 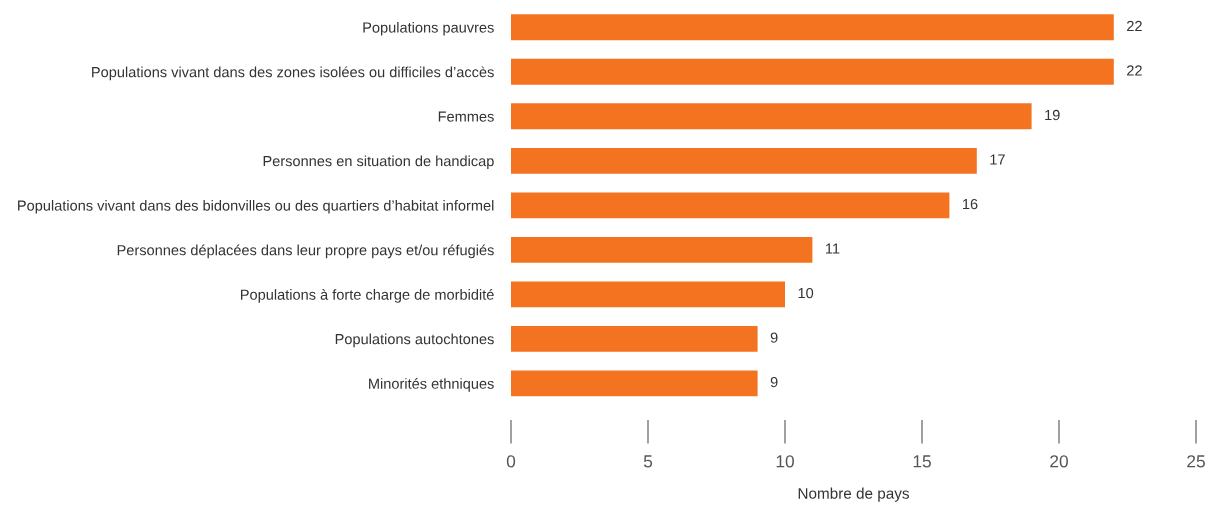 I want to click on x-tick-label: 15, so click(x=922, y=461).